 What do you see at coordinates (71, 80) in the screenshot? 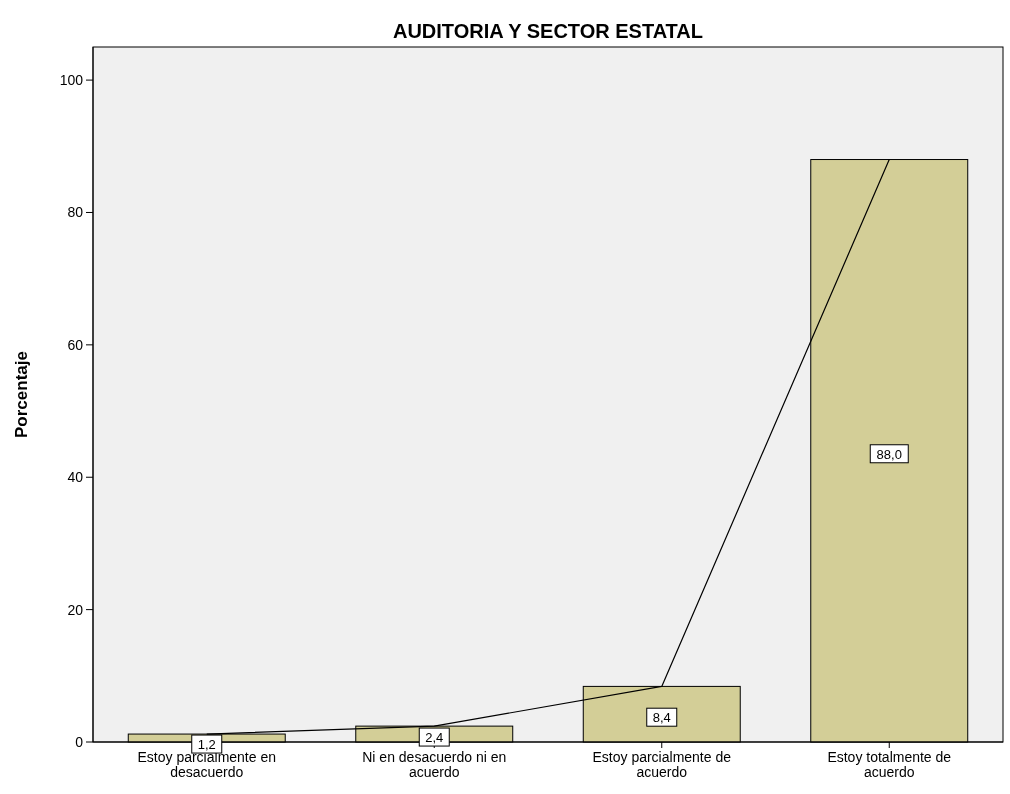
I see `y-tick-label: 100` at bounding box center [71, 80].